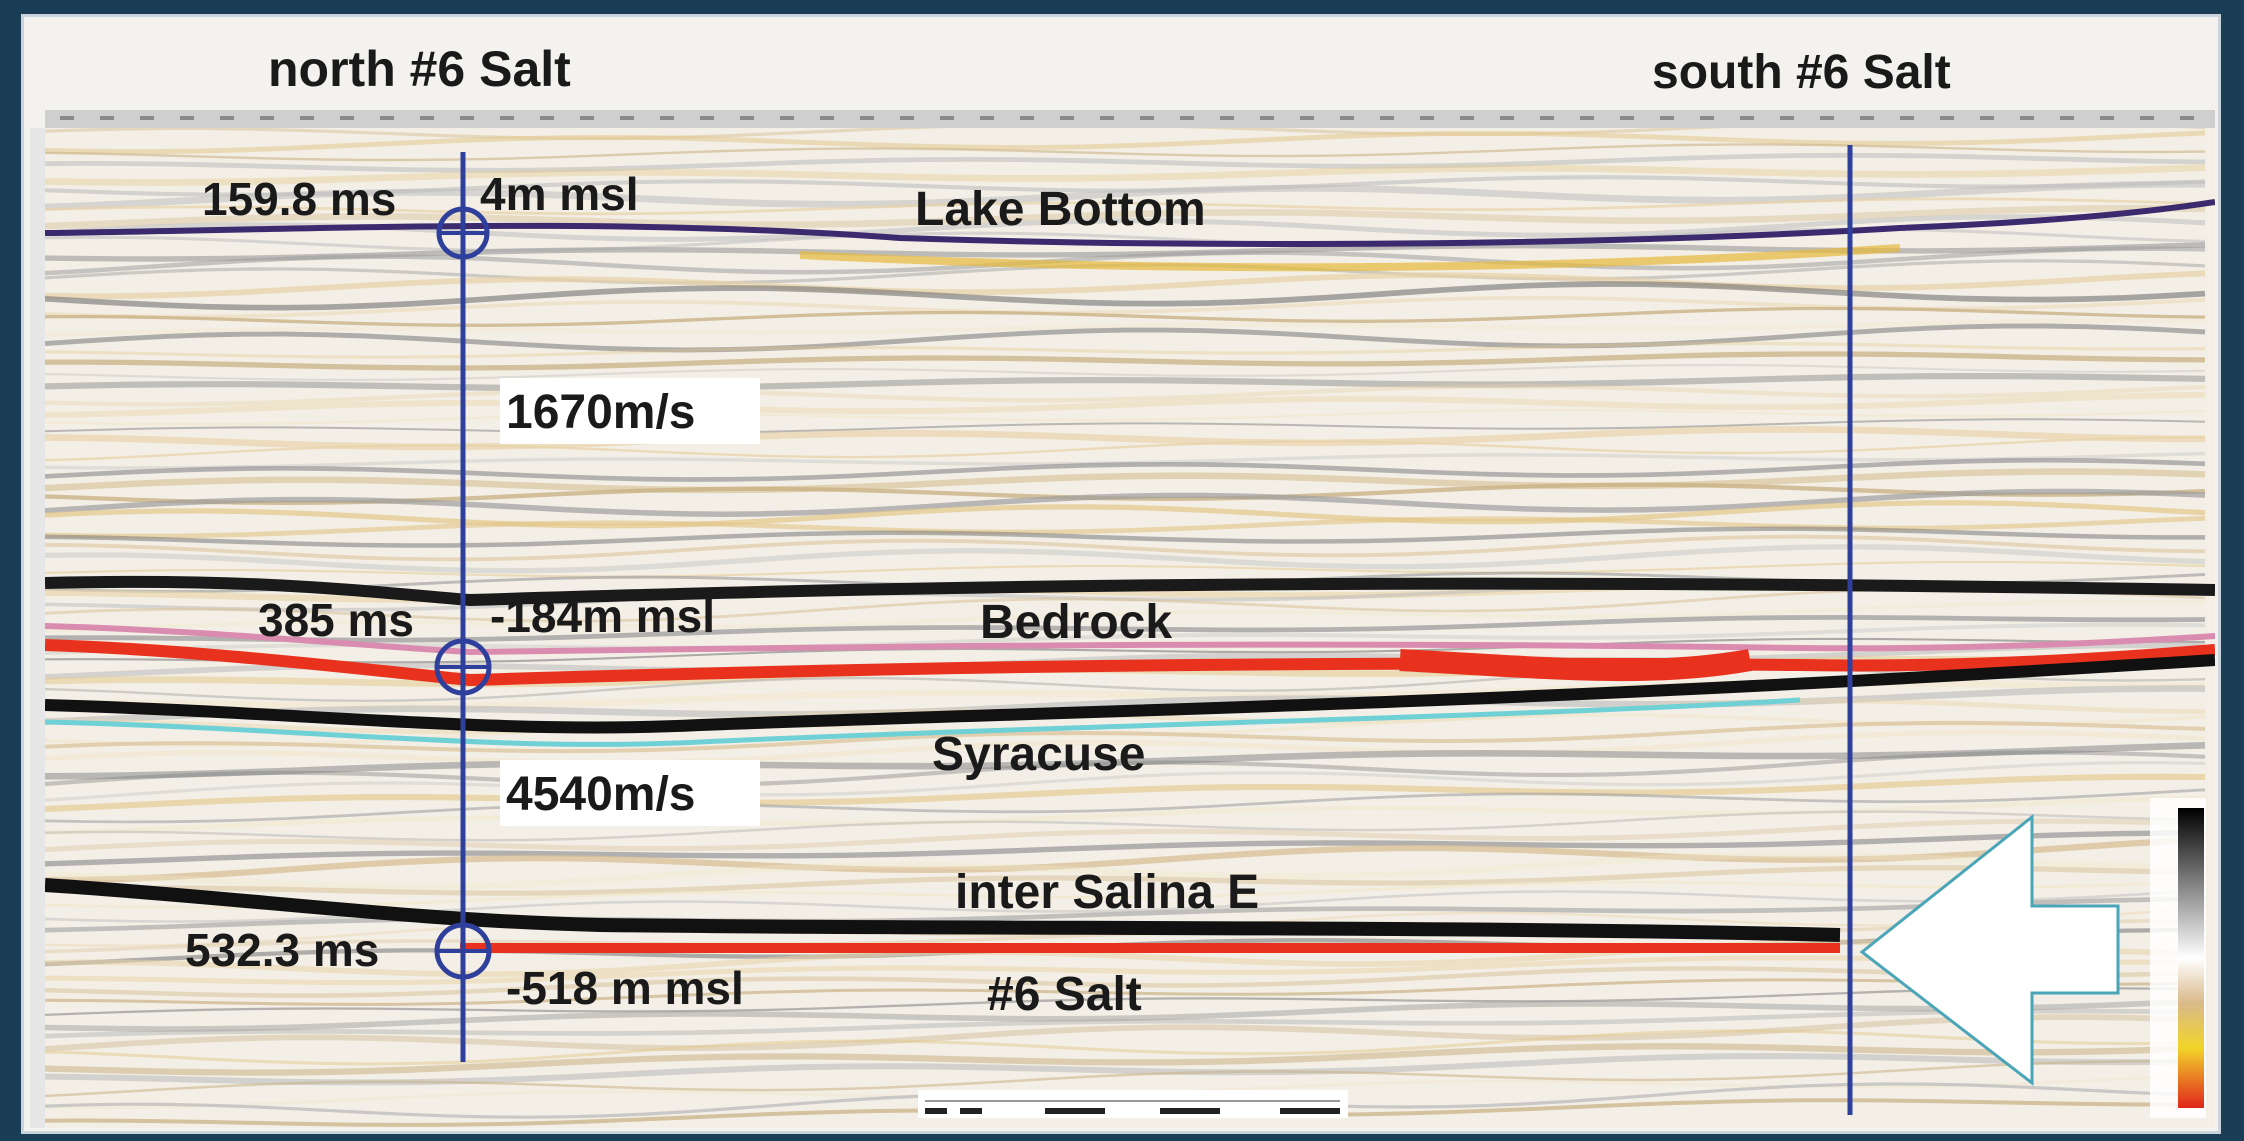 This screenshot has width=2244, height=1141. What do you see at coordinates (1107, 892) in the screenshot?
I see `horizon-label-inter-salina-e: inter Salina E` at bounding box center [1107, 892].